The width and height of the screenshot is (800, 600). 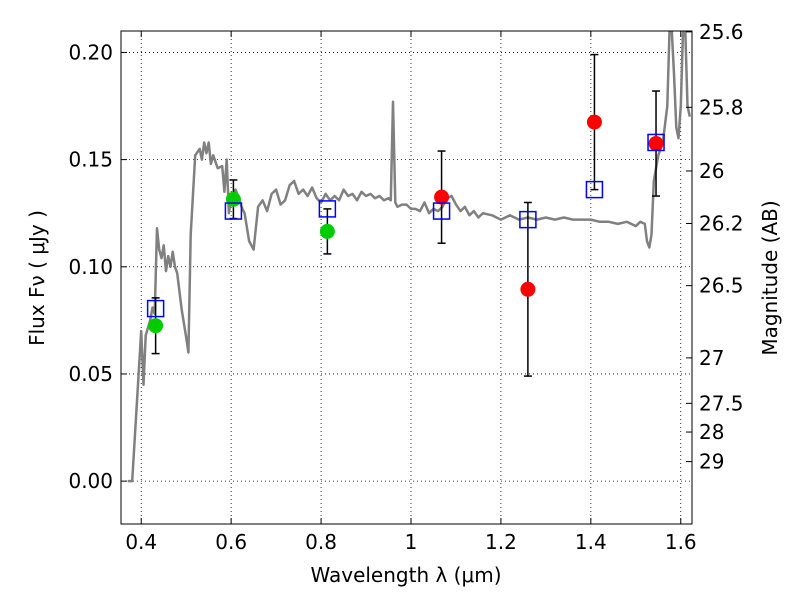 What do you see at coordinates (141, 542) in the screenshot?
I see `x-tick-label: 0.4` at bounding box center [141, 542].